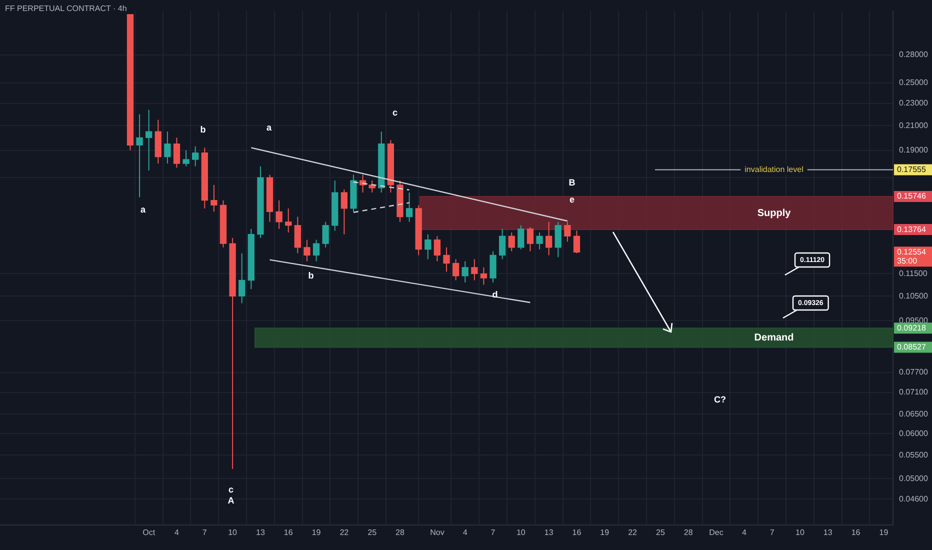 The height and width of the screenshot is (550, 932). I want to click on y-tick-label: 0.06500, so click(913, 413).